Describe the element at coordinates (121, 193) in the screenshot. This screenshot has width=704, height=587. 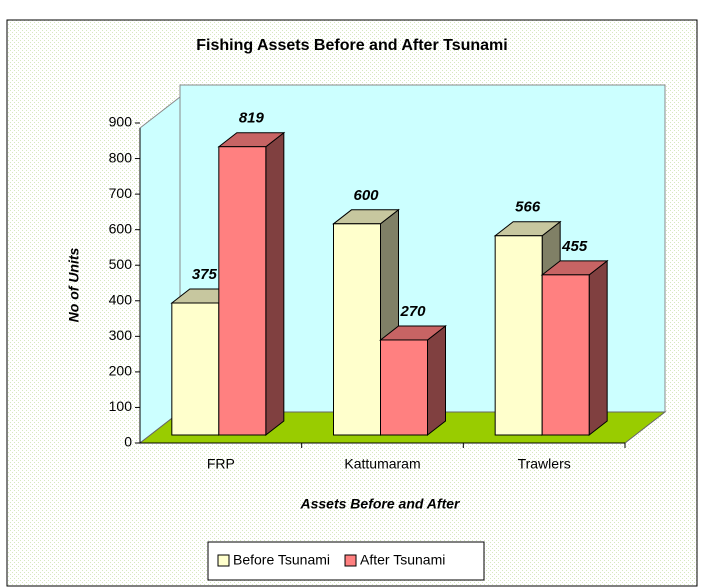
I see `y-tick-label: 700` at that location.